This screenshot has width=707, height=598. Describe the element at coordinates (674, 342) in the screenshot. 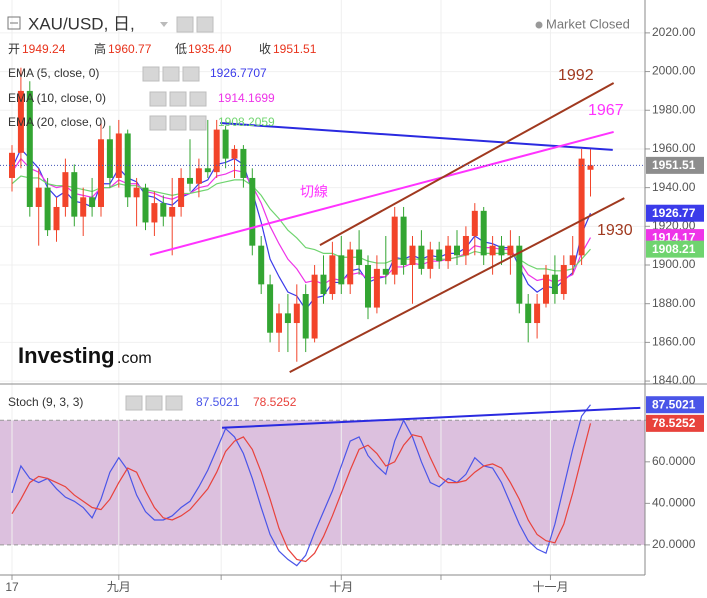

I see `y-tick-label: 1860.00` at that location.